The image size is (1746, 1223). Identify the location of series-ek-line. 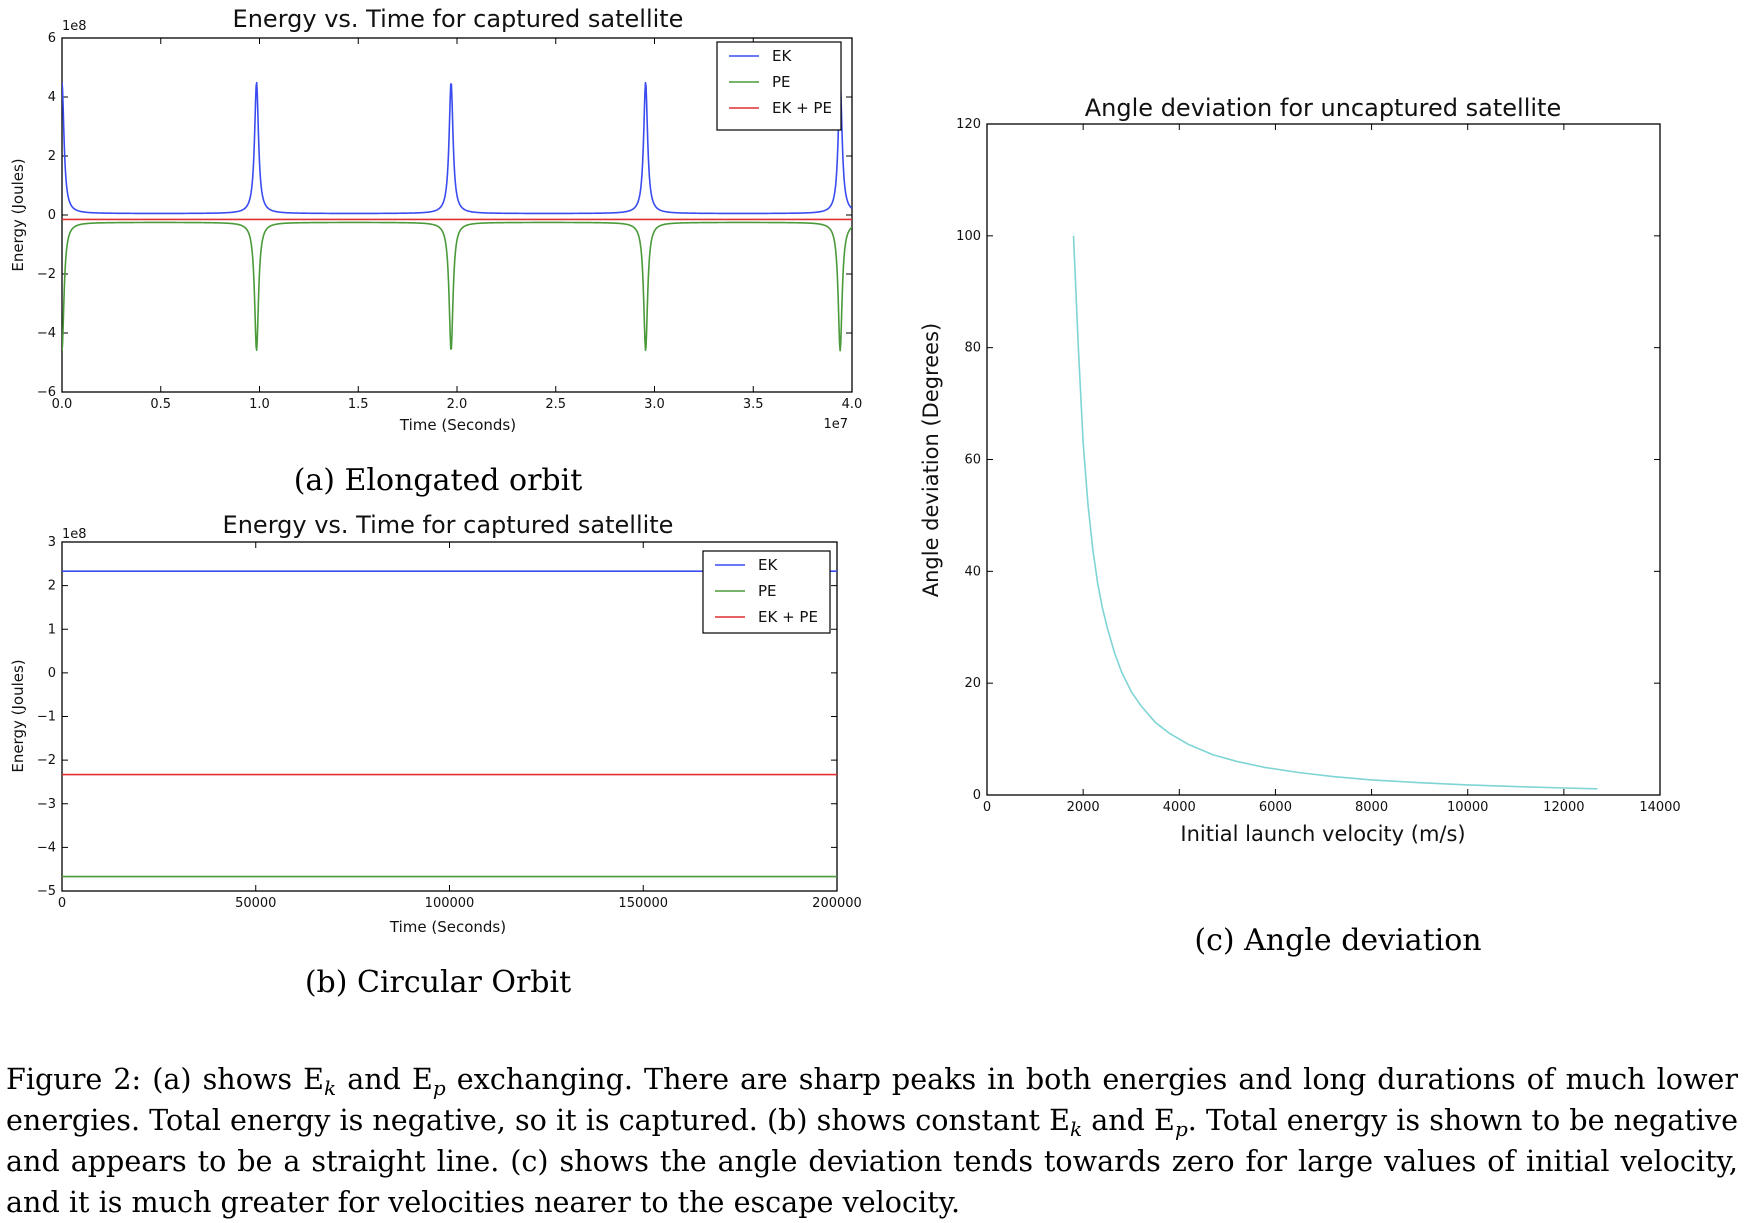
(457, 148).